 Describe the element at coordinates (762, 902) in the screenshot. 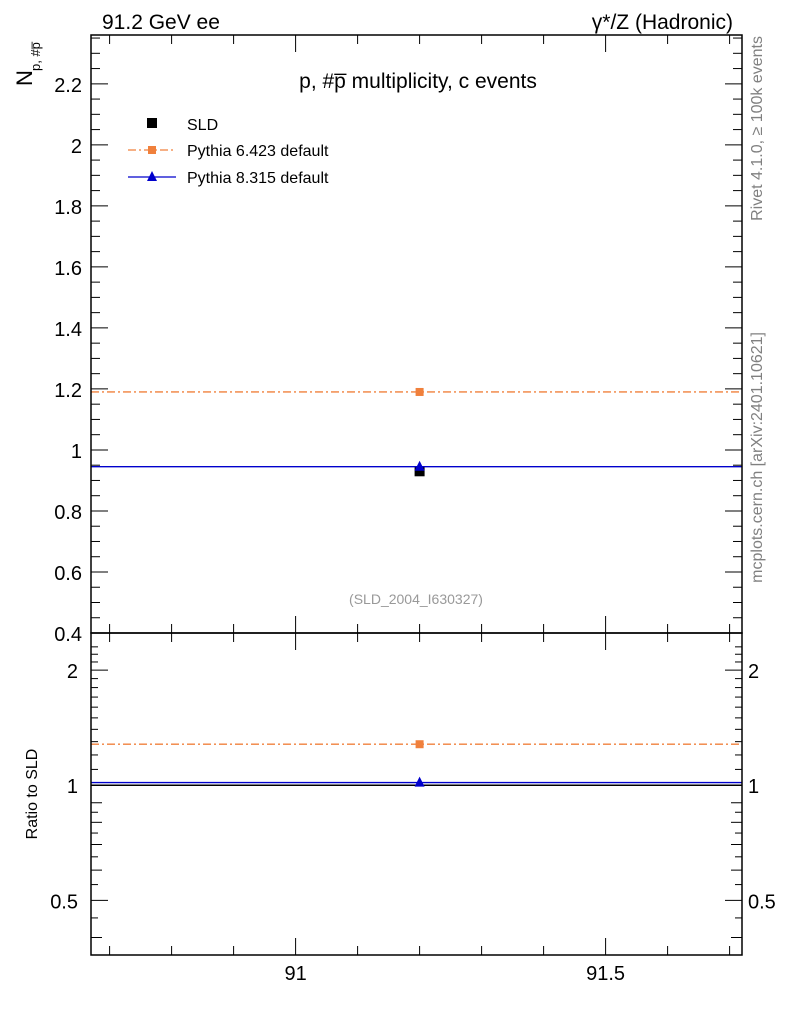

I see `ratio-y-tick-label-right: 0.5` at that location.